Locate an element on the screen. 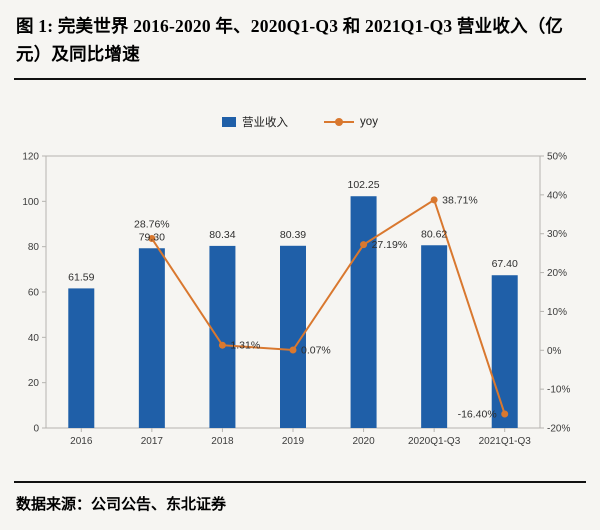  bar-value-label: 102.25 is located at coordinates (364, 185).